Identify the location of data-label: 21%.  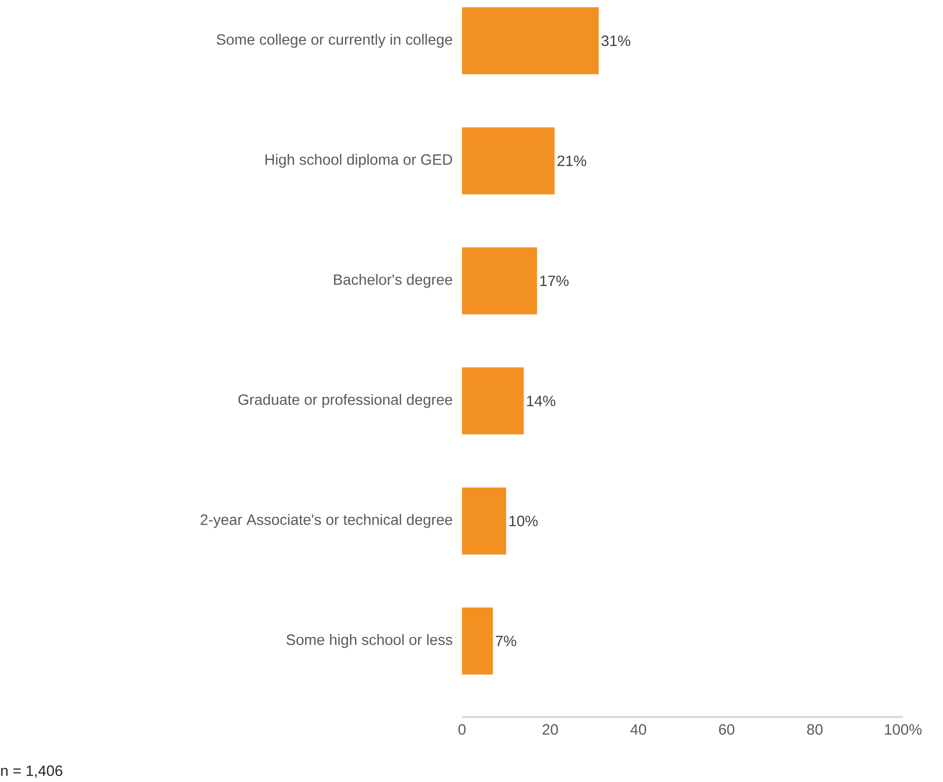
(572, 161).